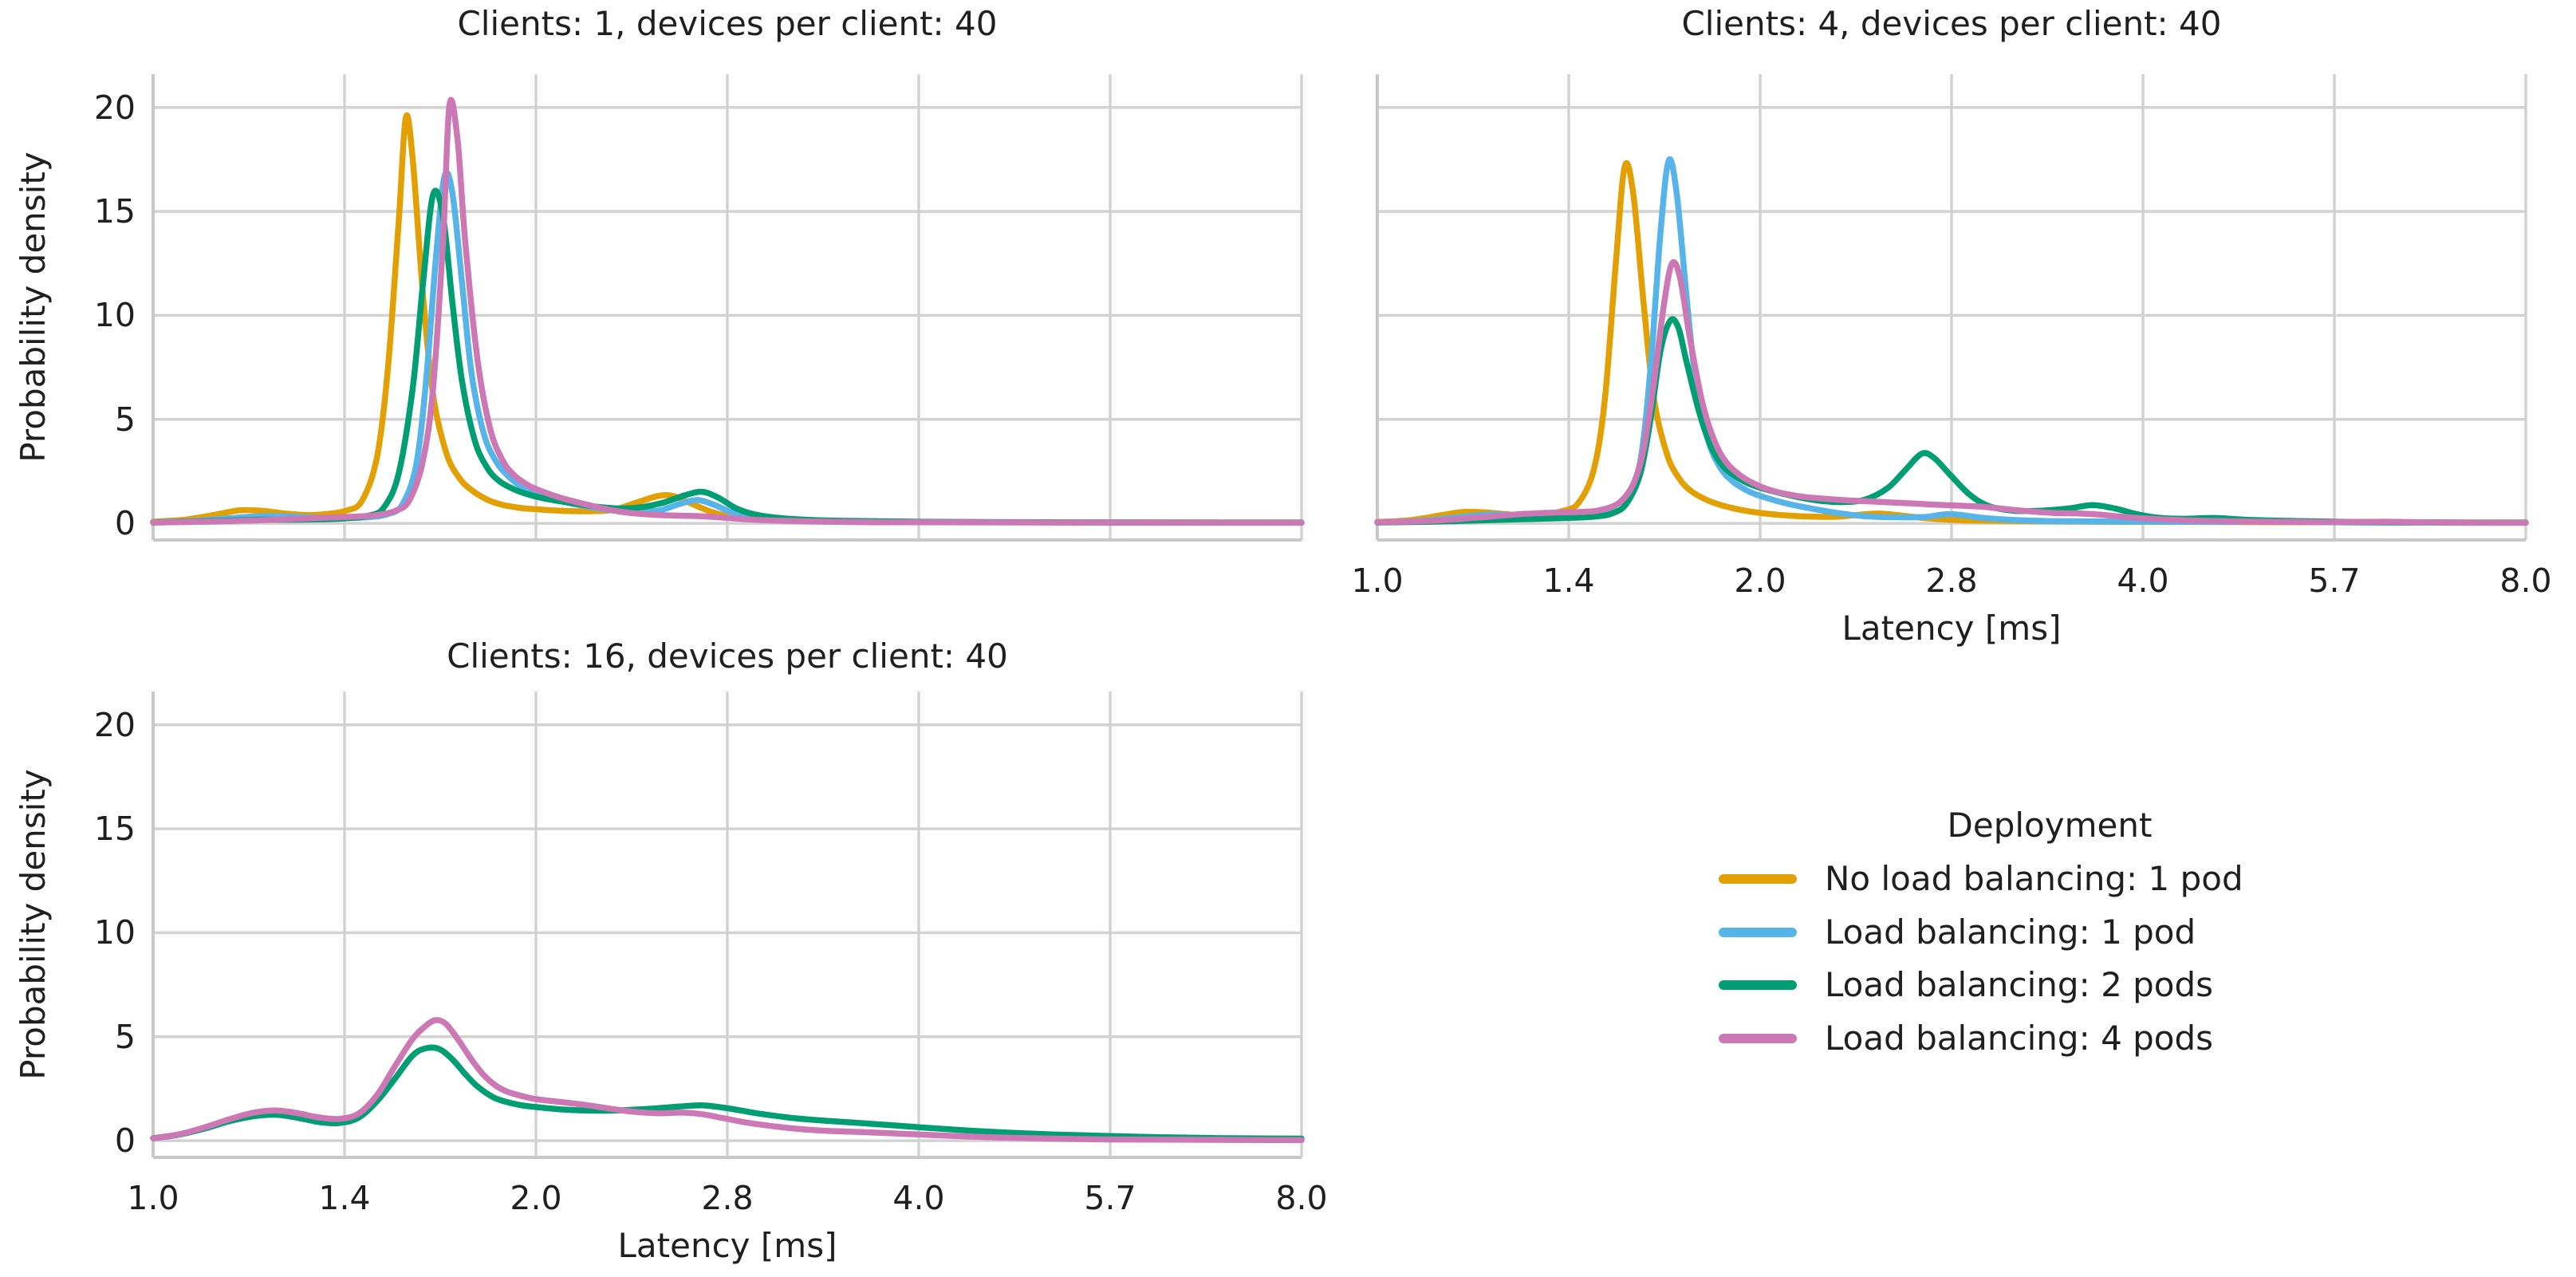 The image size is (2576, 1277). Describe the element at coordinates (727, 1093) in the screenshot. I see `kde-curve-load-balancing-2-pods` at that location.